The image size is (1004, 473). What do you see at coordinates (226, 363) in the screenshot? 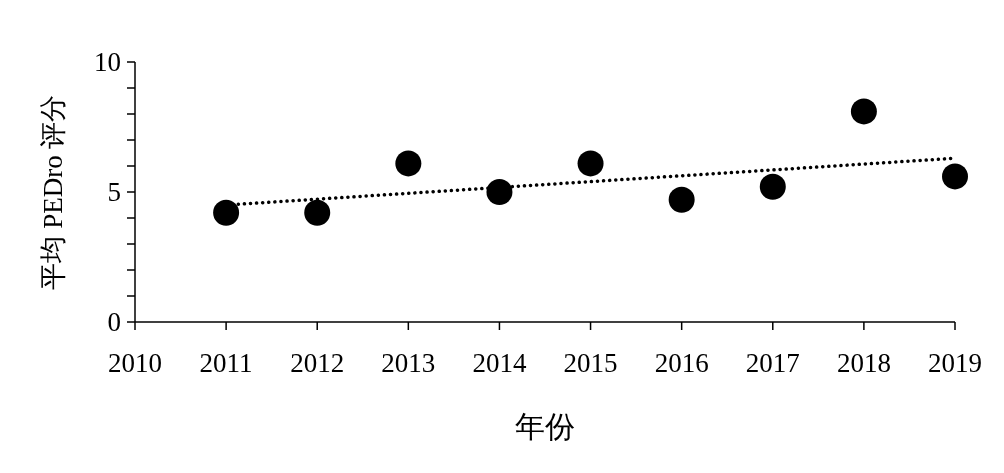
I see `x-tick-label: 2011` at bounding box center [226, 363].